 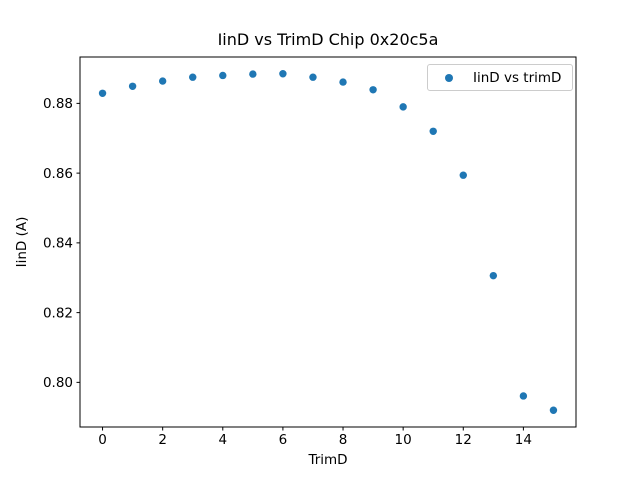 What do you see at coordinates (403, 440) in the screenshot?
I see `x-tick-label: 10` at bounding box center [403, 440].